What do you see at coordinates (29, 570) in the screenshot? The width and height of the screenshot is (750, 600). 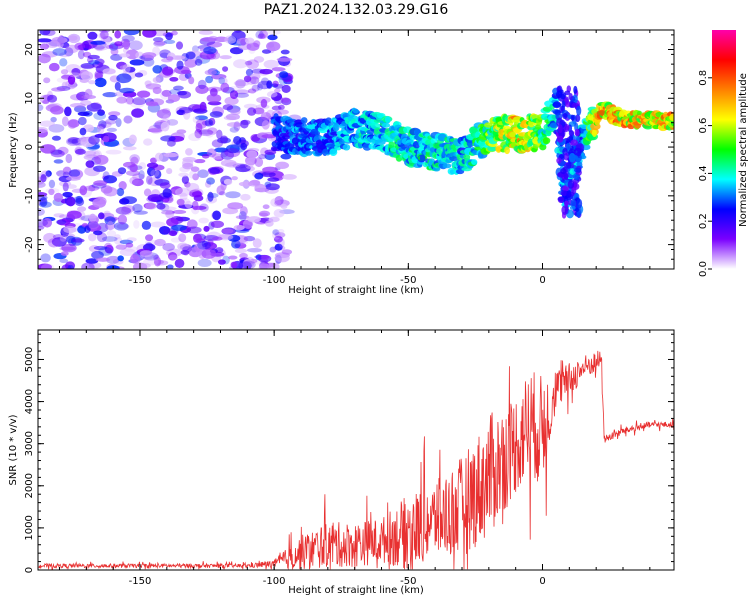 I see `snr-ytick-label: 0` at bounding box center [29, 570].